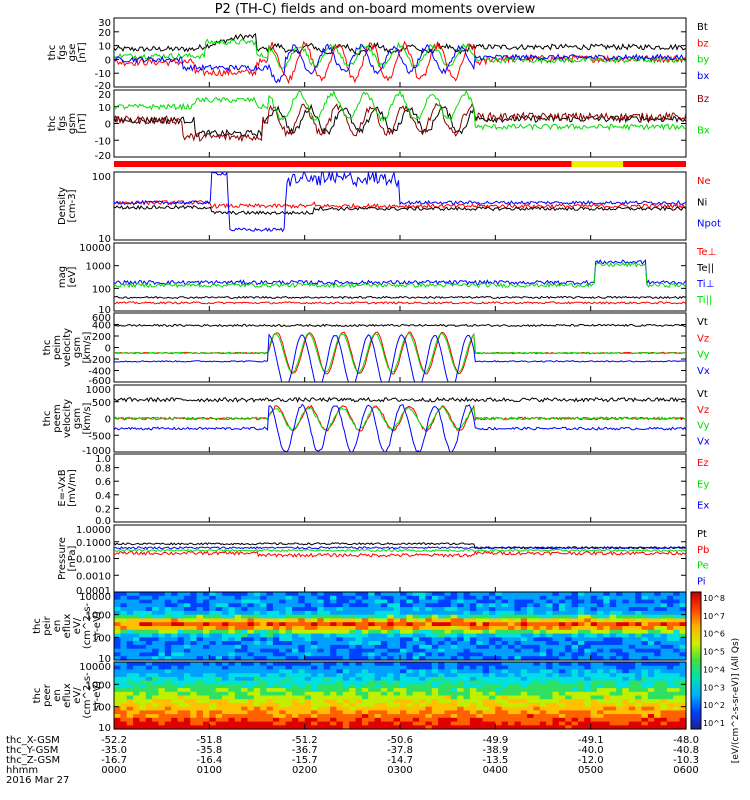  I want to click on y-tick-label: 100, so click(101, 708).